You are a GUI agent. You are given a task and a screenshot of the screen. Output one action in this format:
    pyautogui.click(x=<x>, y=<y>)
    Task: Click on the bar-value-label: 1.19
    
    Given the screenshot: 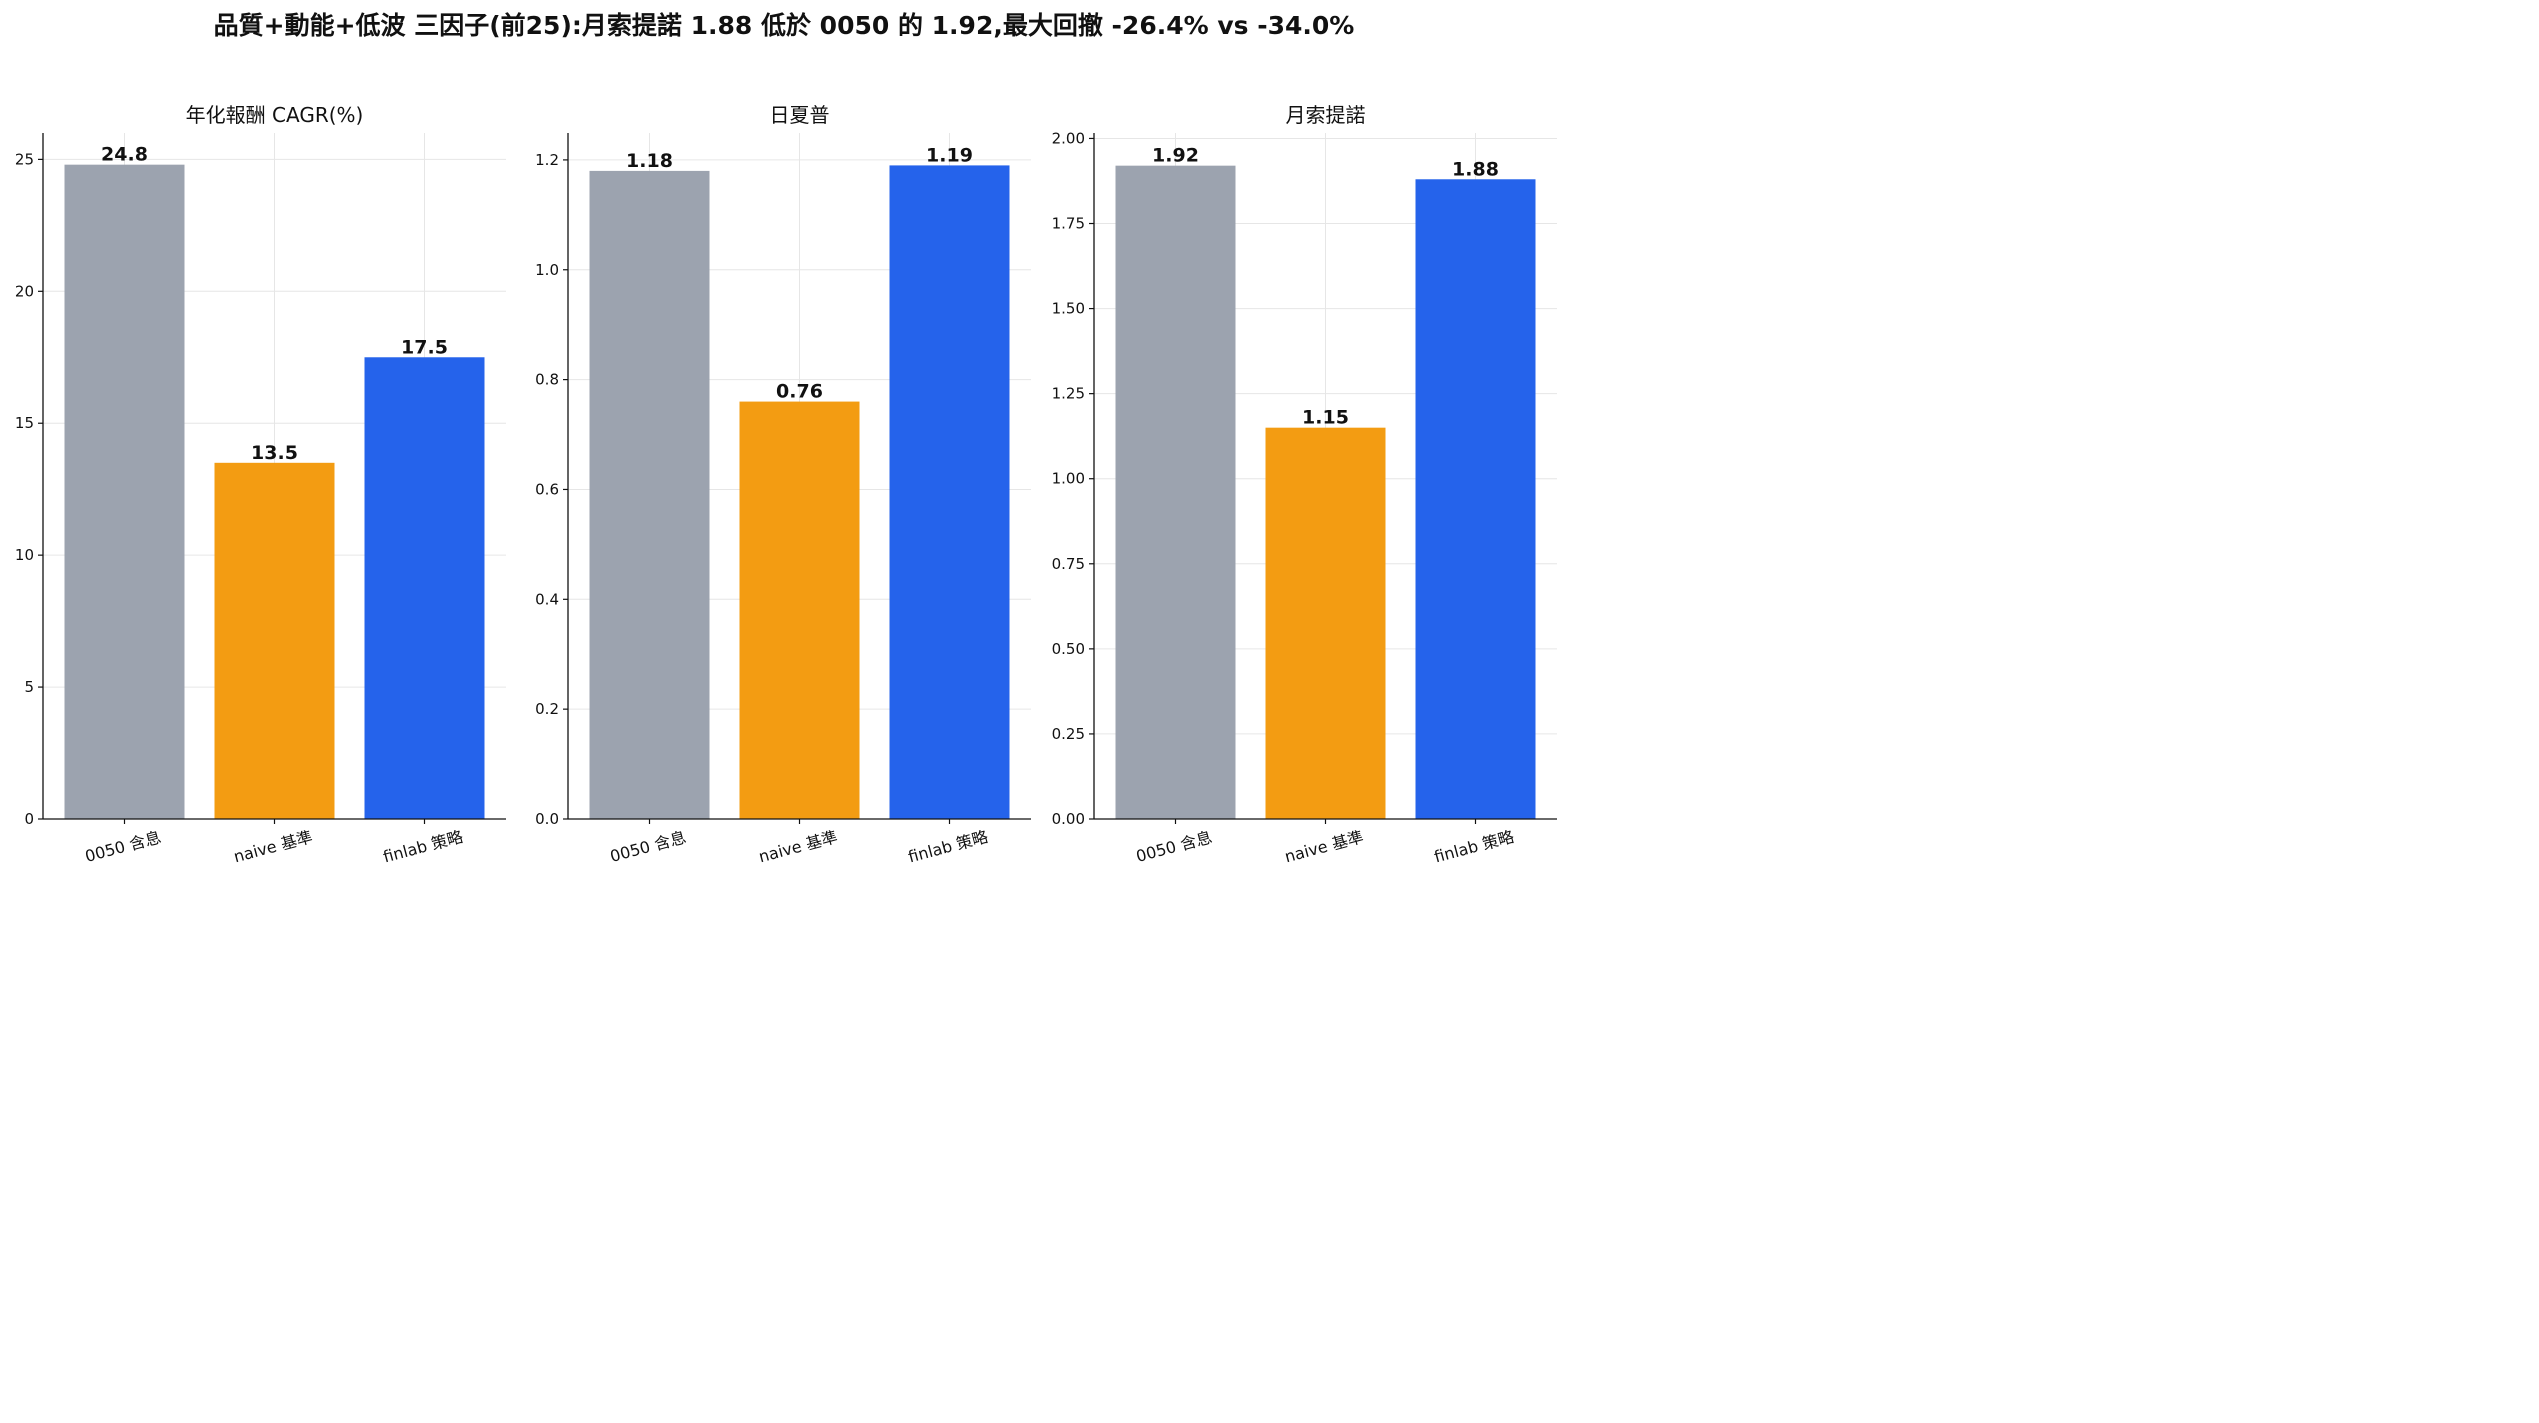 What is the action you would take?
    pyautogui.click(x=949, y=155)
    